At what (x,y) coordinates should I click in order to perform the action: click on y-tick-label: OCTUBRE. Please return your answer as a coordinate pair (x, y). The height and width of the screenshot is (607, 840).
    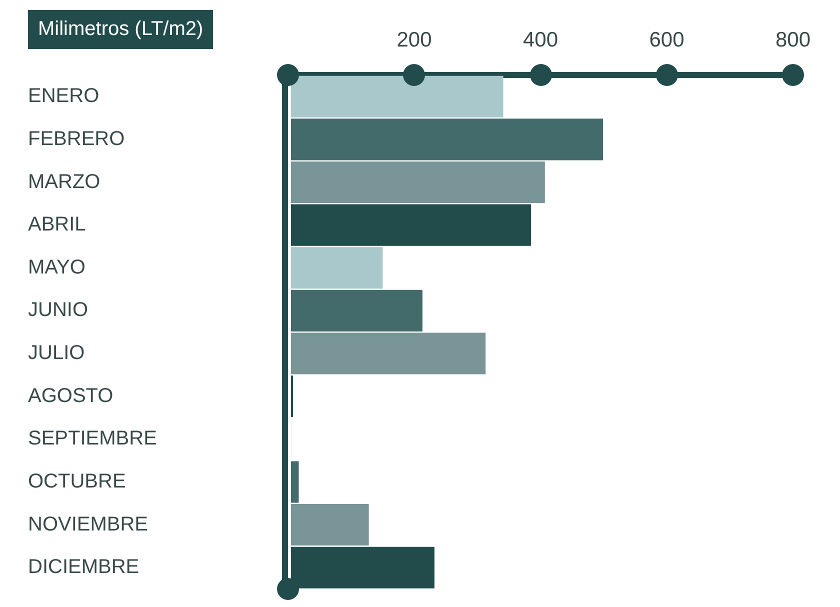
    Looking at the image, I should click on (77, 481).